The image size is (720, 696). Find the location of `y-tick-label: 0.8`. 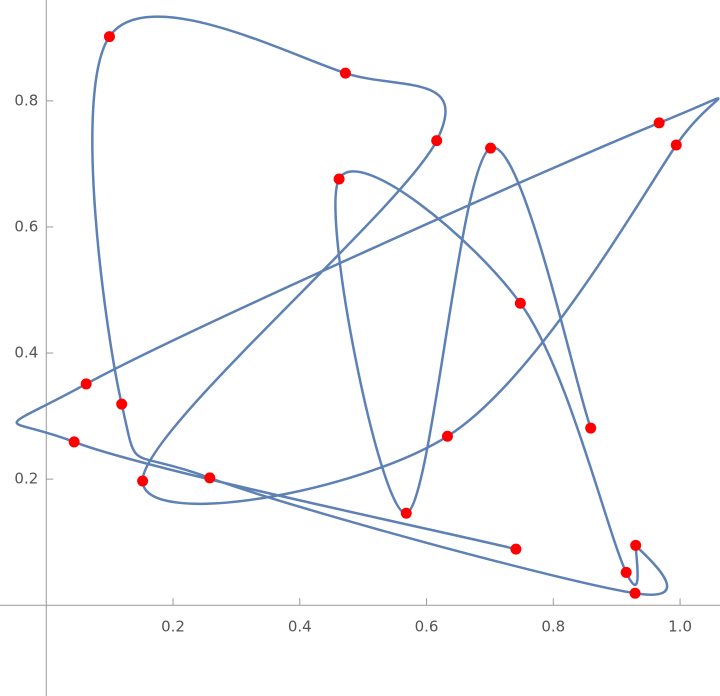

y-tick-label: 0.8 is located at coordinates (26, 100).